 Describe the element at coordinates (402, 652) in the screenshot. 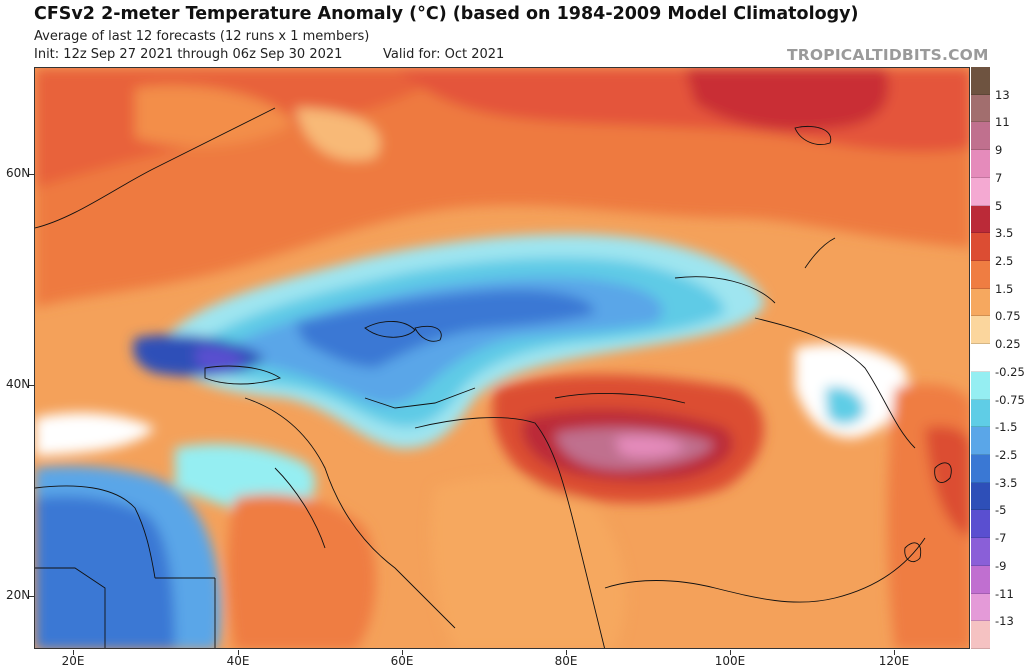

I see `longitude-tick-60e` at that location.